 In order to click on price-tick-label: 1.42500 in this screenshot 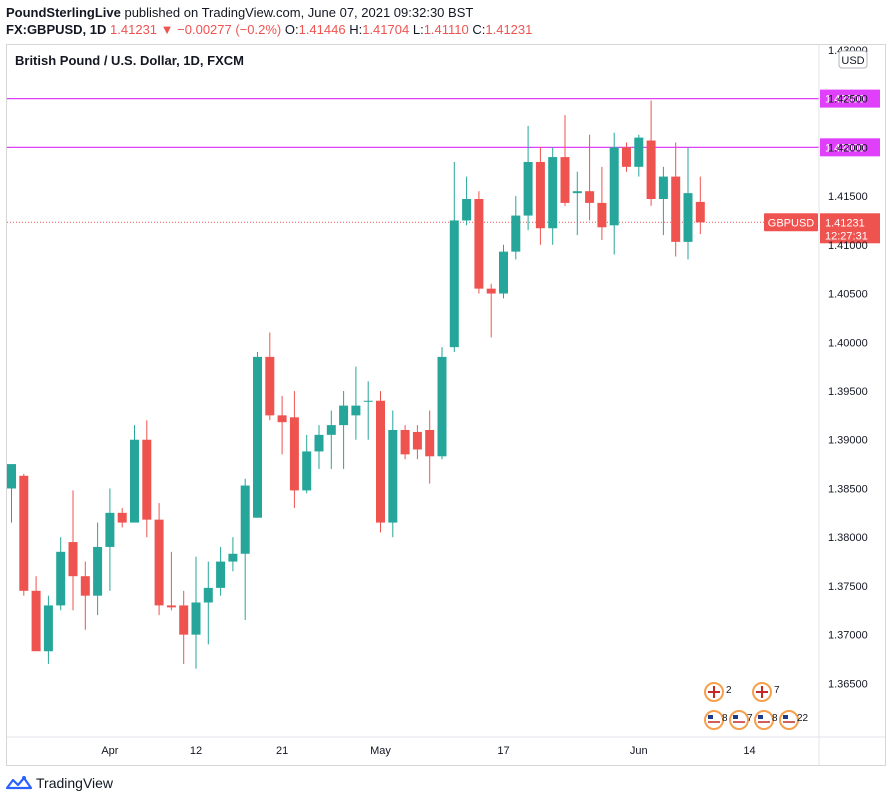, I will do `click(848, 100)`.